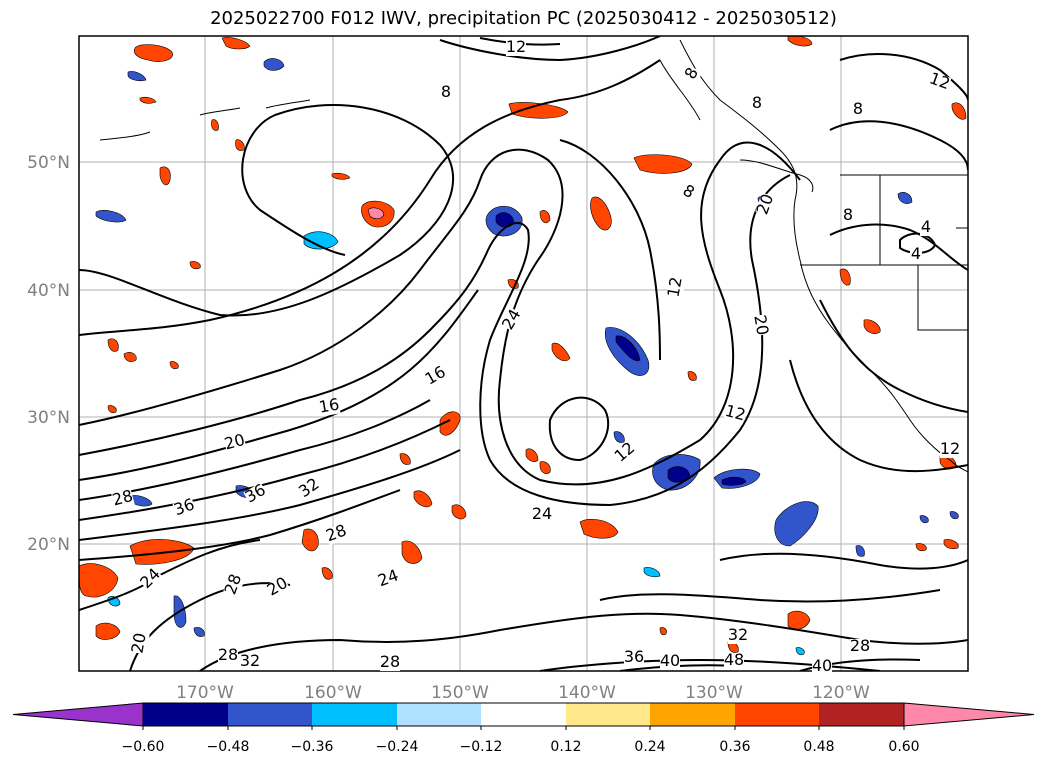 The height and width of the screenshot is (765, 1047). Describe the element at coordinates (48, 163) in the screenshot. I see `lat-label: 50°N` at that location.